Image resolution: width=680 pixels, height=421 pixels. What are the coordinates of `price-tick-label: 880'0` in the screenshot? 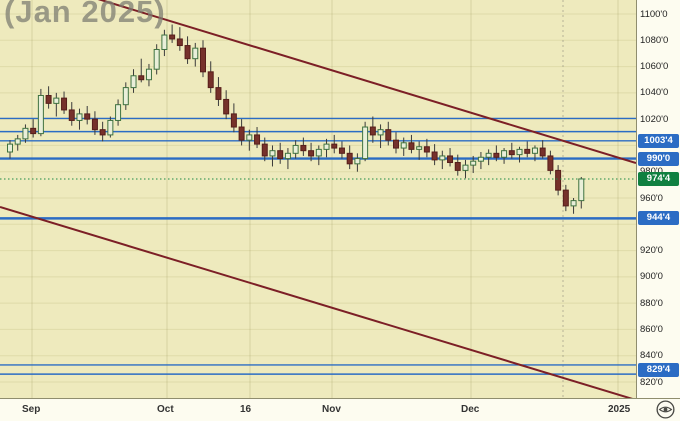 It's located at (651, 303).